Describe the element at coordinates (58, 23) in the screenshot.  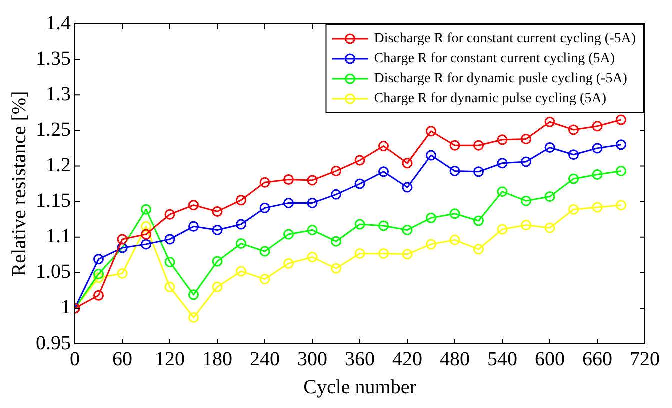
I see `y-tick-label: 1.4` at that location.